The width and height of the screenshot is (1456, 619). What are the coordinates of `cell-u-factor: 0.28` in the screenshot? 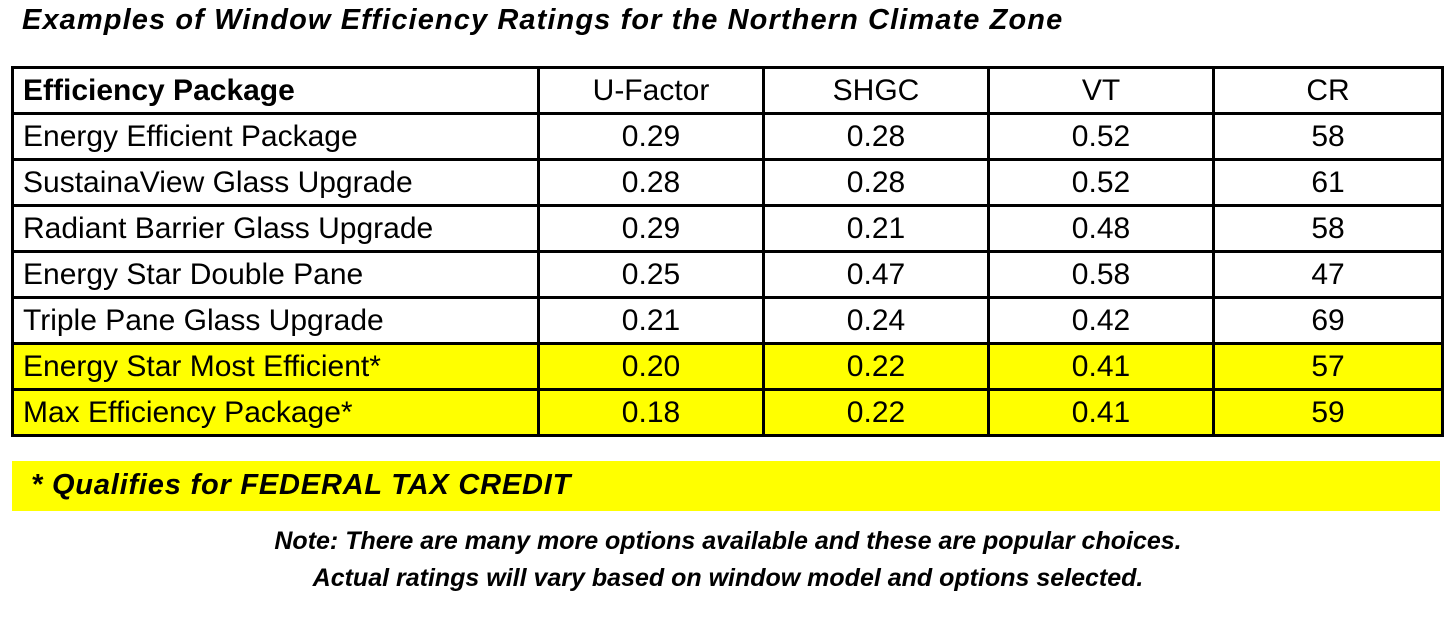 It's located at (651, 182).